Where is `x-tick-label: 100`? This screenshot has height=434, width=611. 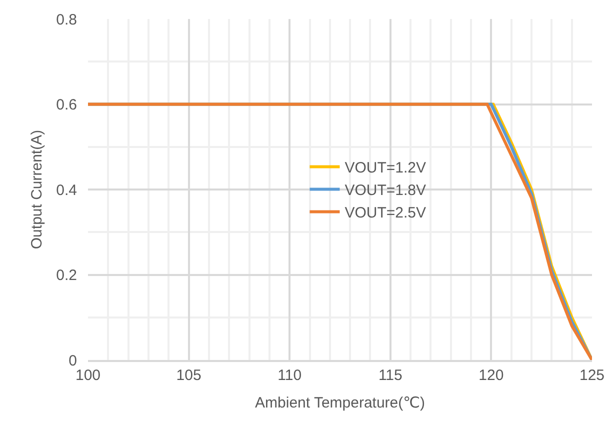 x-tick-label: 100 is located at coordinates (88, 375).